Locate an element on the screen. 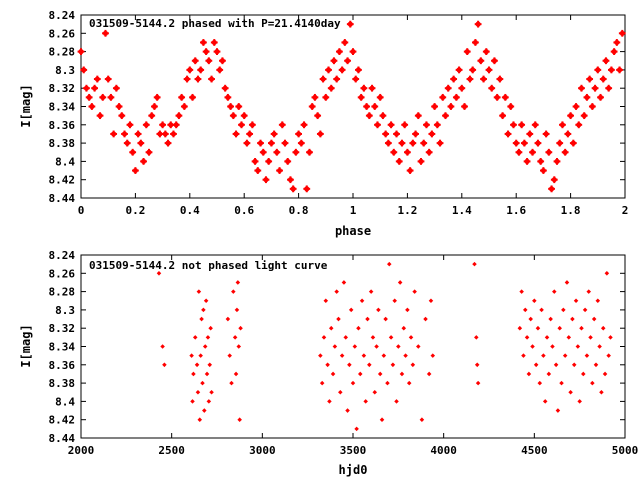  x-axis-label: phase is located at coordinates (353, 231).